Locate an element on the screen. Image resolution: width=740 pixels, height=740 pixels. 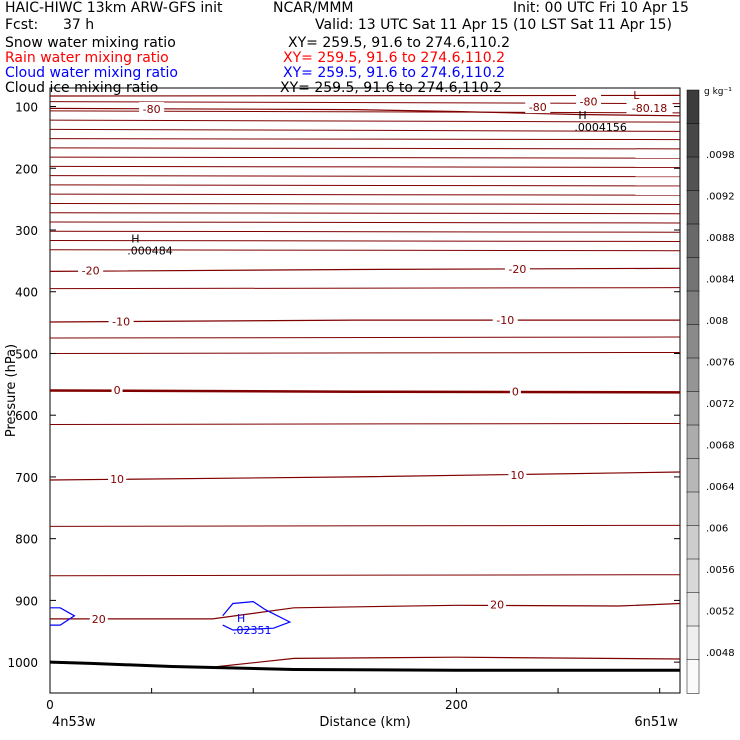
y-axis-title: Pressure (hPa) is located at coordinates (11, 390).